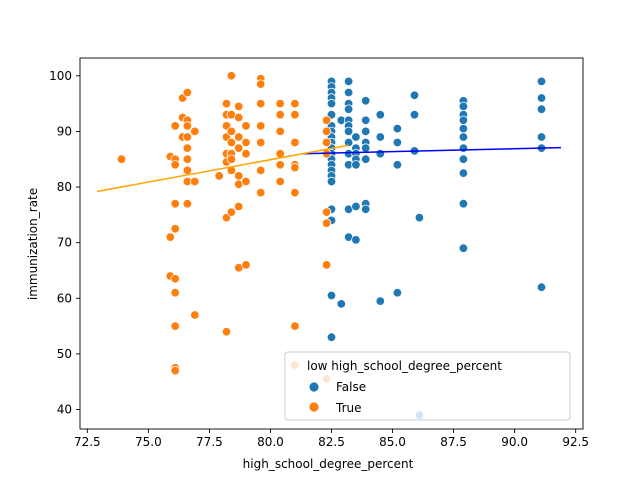 The height and width of the screenshot is (480, 640). I want to click on x-tick-label: 90.0, so click(514, 442).